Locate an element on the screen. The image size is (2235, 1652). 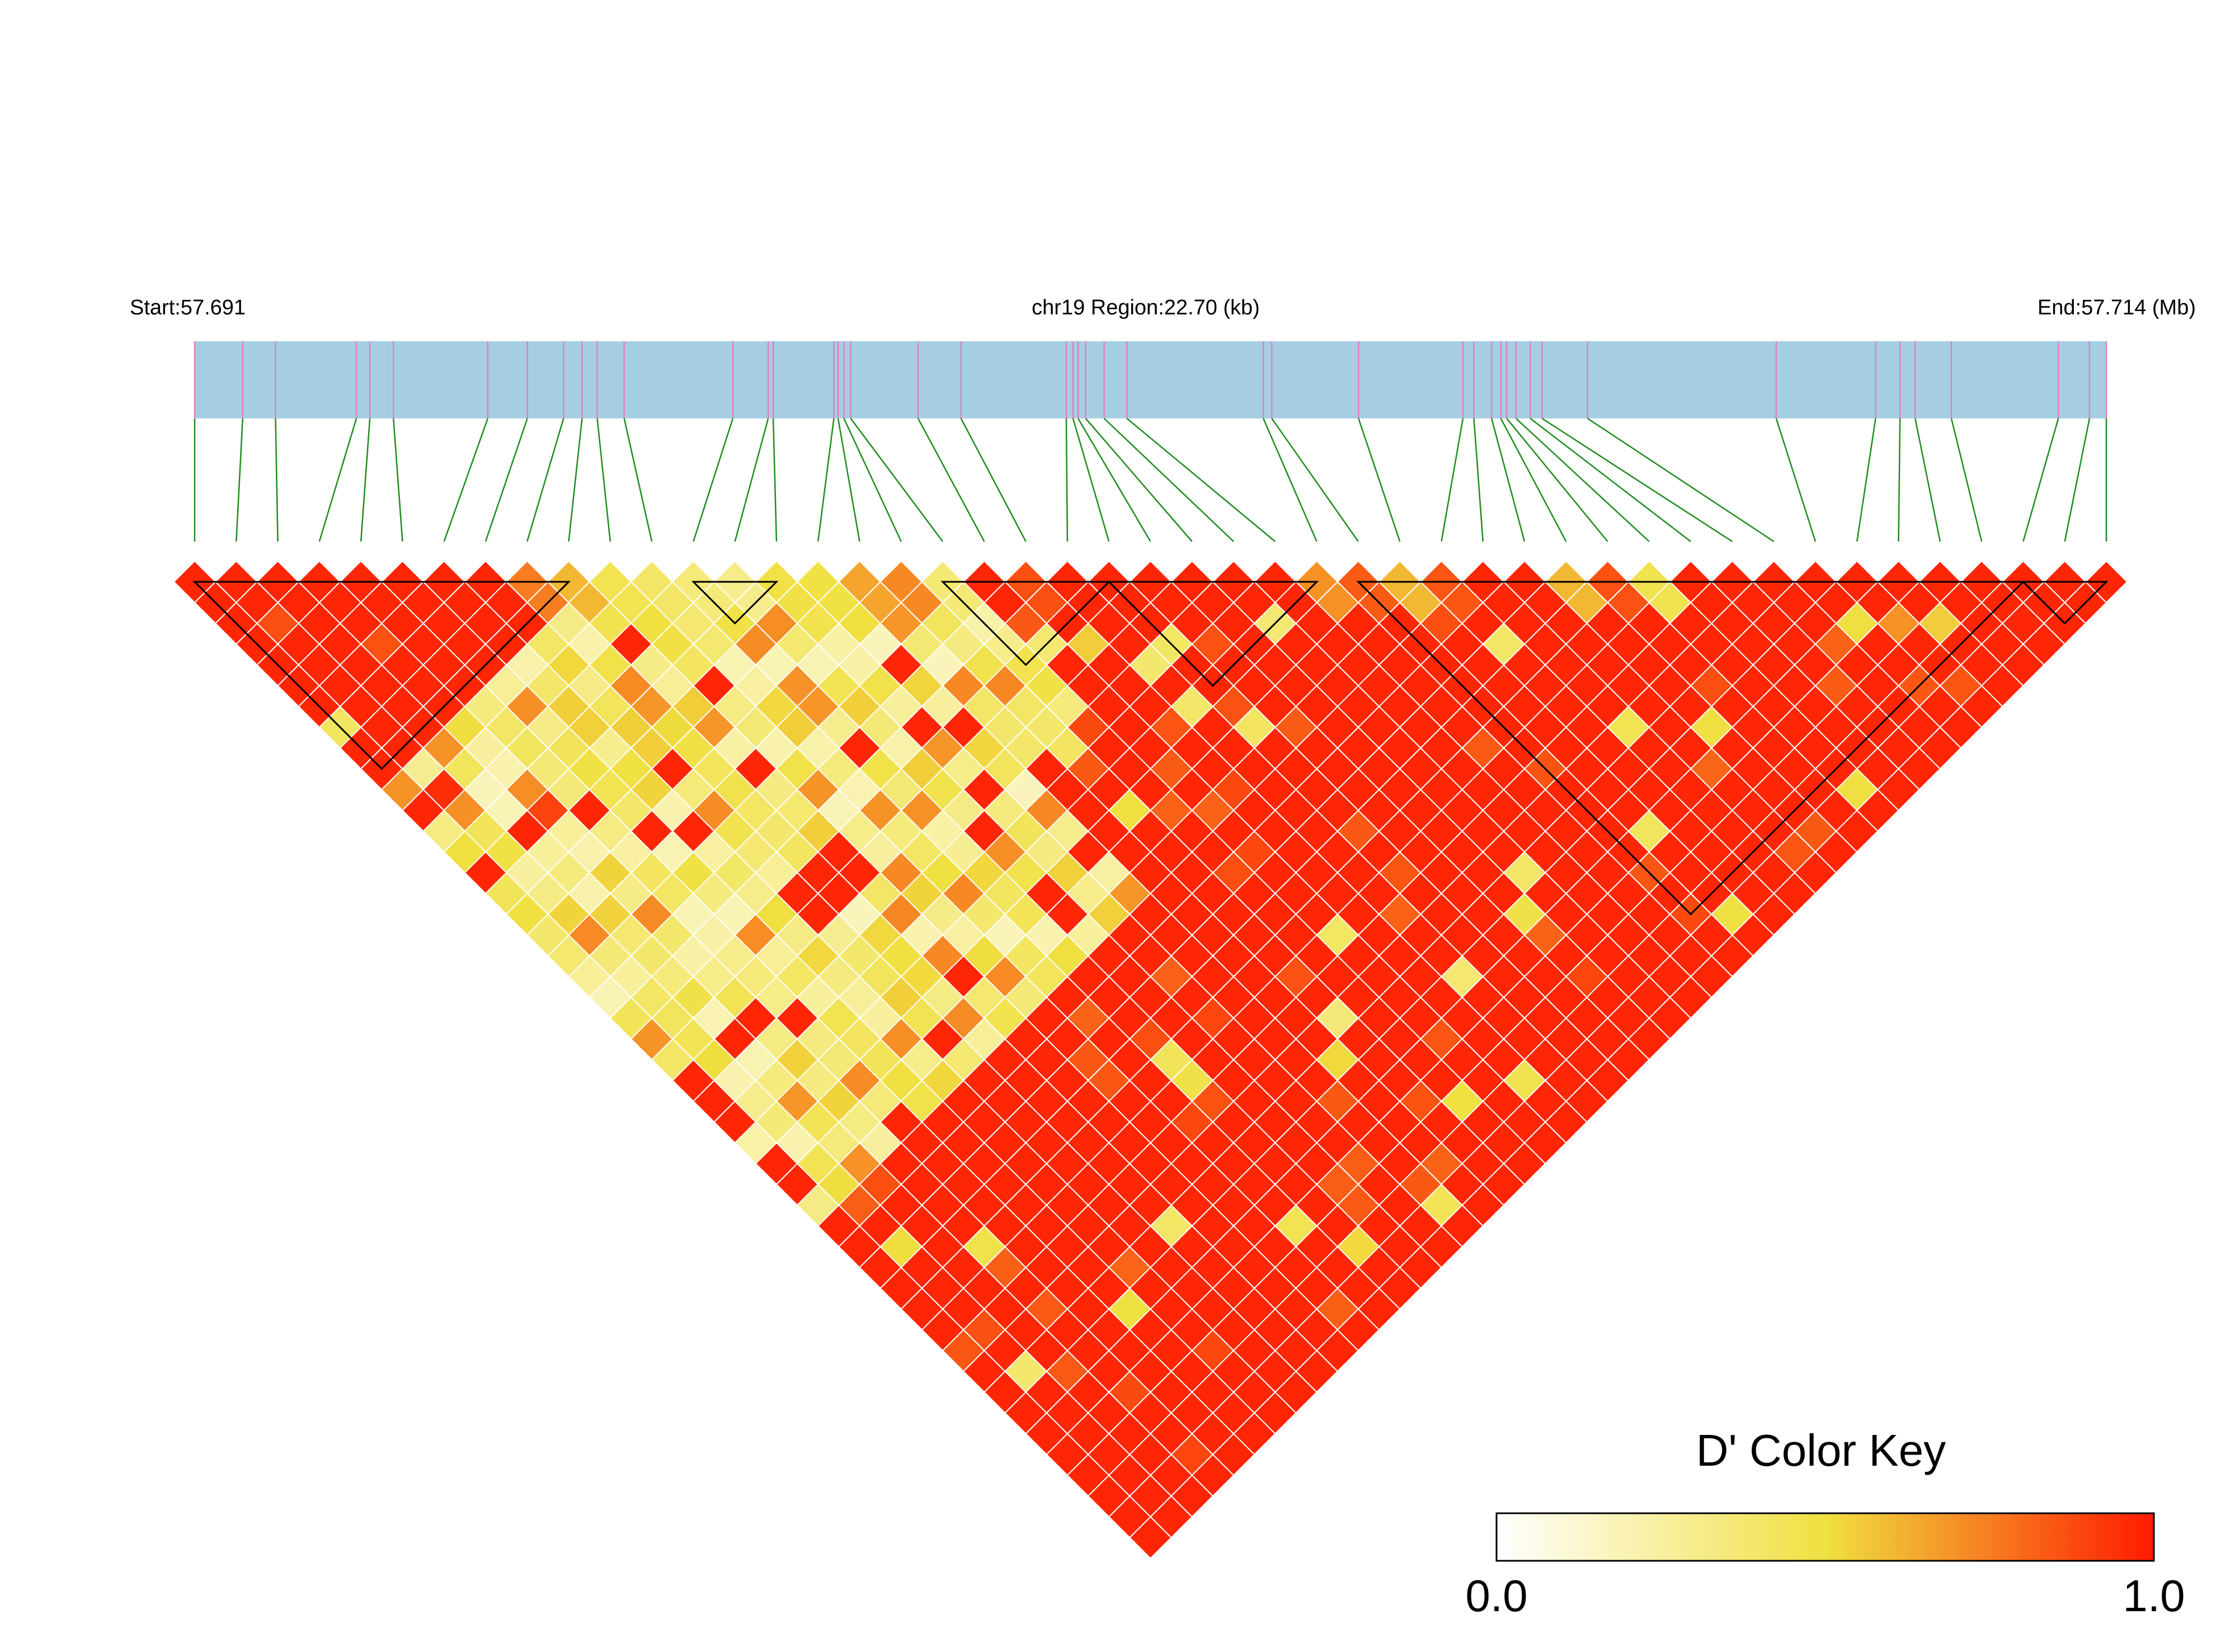
chromosome-region-track is located at coordinates (1150, 379).